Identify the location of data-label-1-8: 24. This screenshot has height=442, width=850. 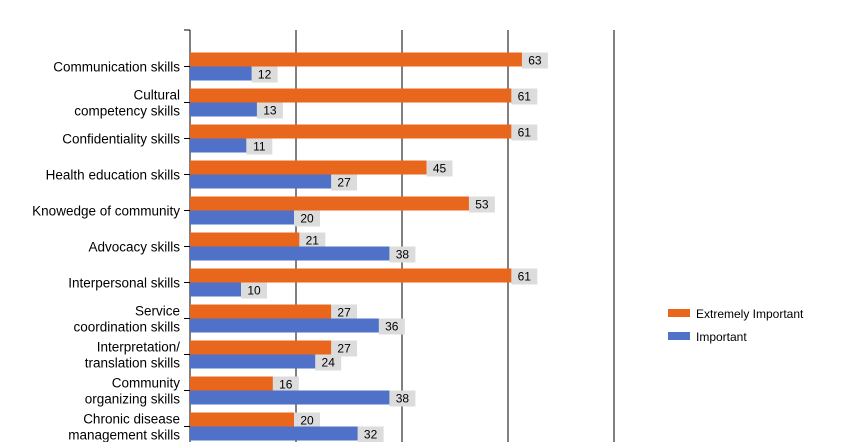
(329, 363).